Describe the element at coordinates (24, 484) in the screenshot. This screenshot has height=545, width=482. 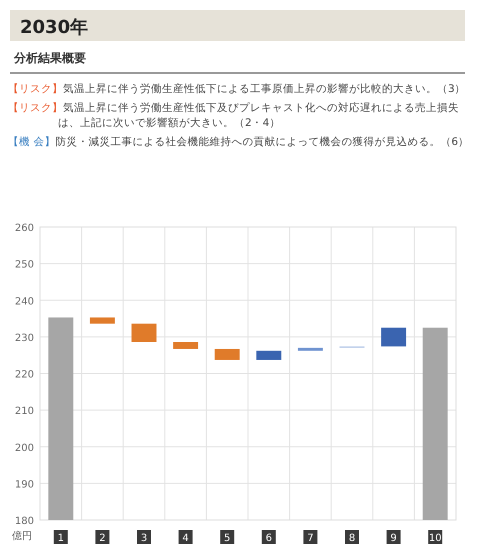
I see `y-tick-label: 190` at that location.